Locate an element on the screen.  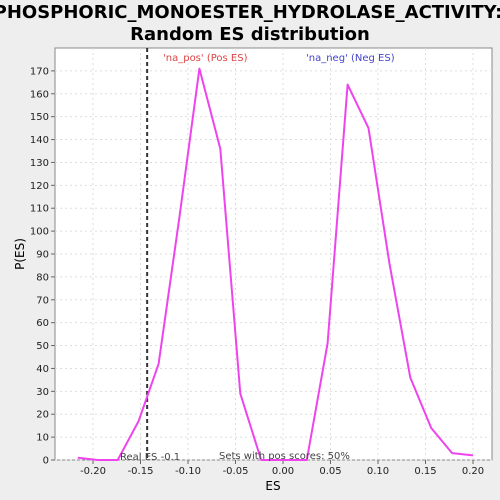
x-tick-label: -0.10 is located at coordinates (188, 471).